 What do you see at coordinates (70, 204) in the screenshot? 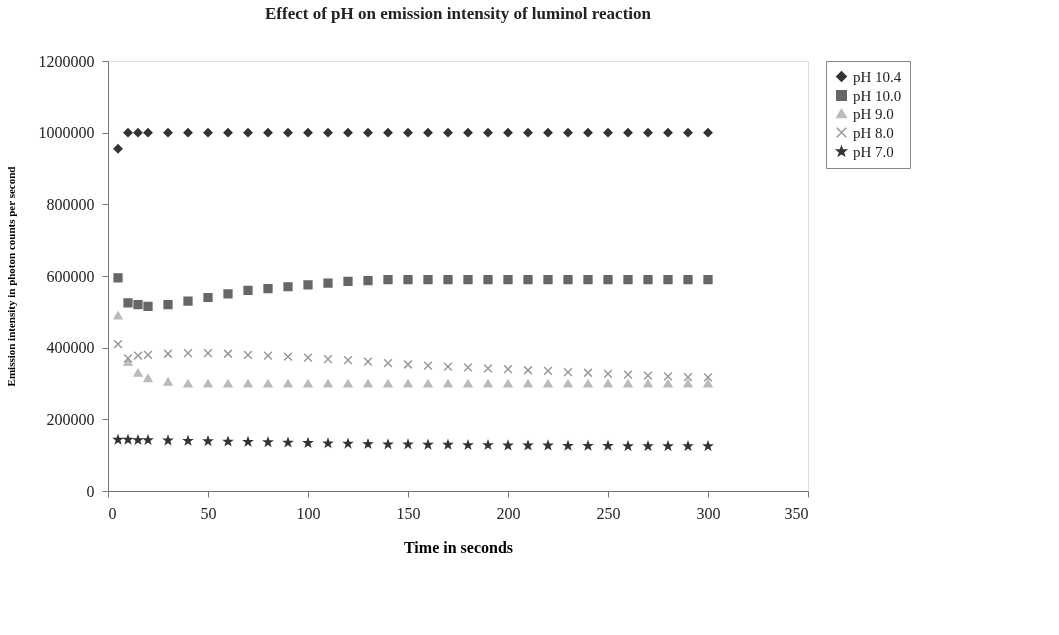
I see `y-tick-label: 800000` at bounding box center [70, 204].